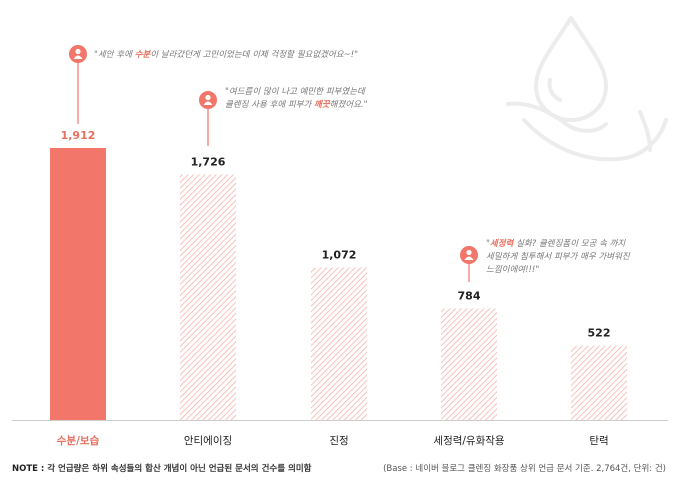 The image size is (680, 487). Describe the element at coordinates (143, 55) in the screenshot. I see `quote-0-segment-1: 수분` at that location.